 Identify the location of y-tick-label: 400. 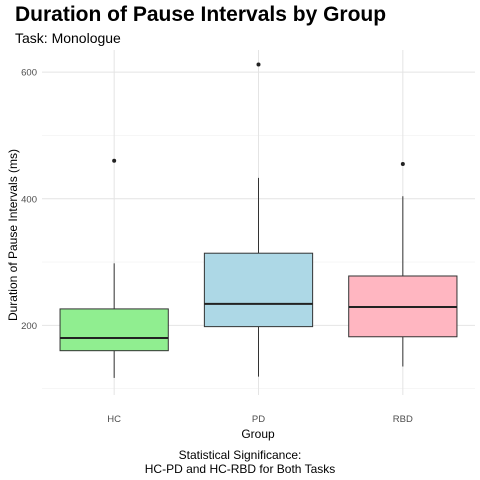
(29, 199).